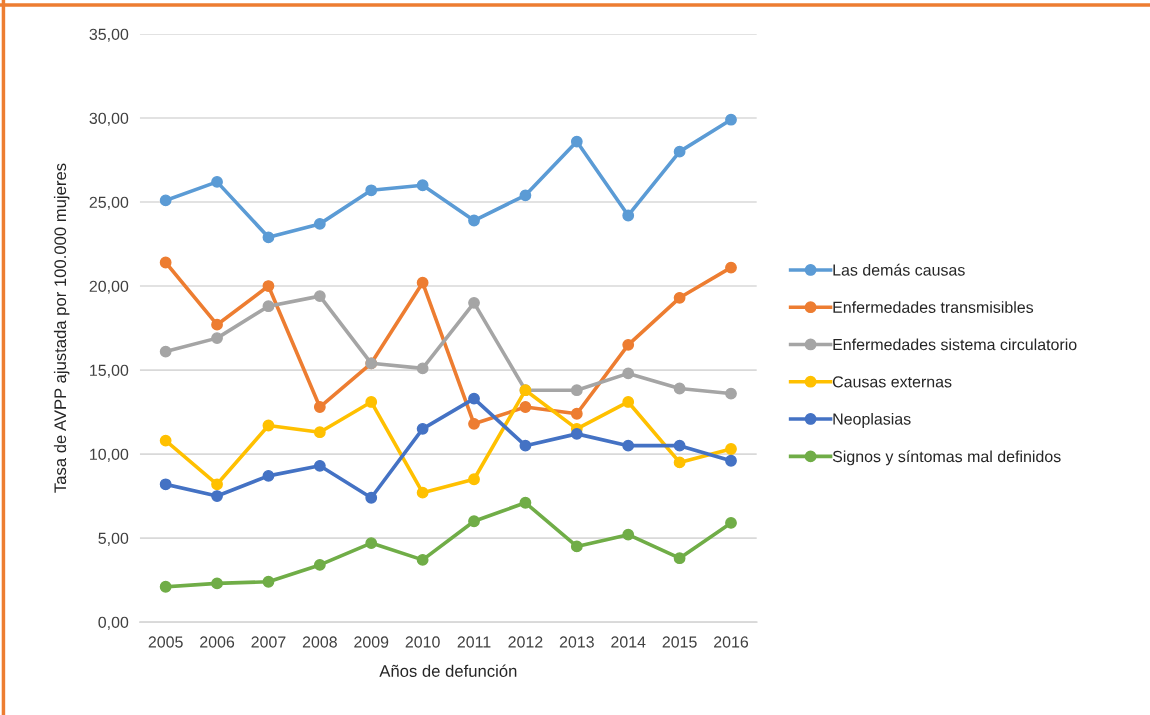 This screenshot has height=715, width=1150. I want to click on y-tick-label: 35,00, so click(109, 35).